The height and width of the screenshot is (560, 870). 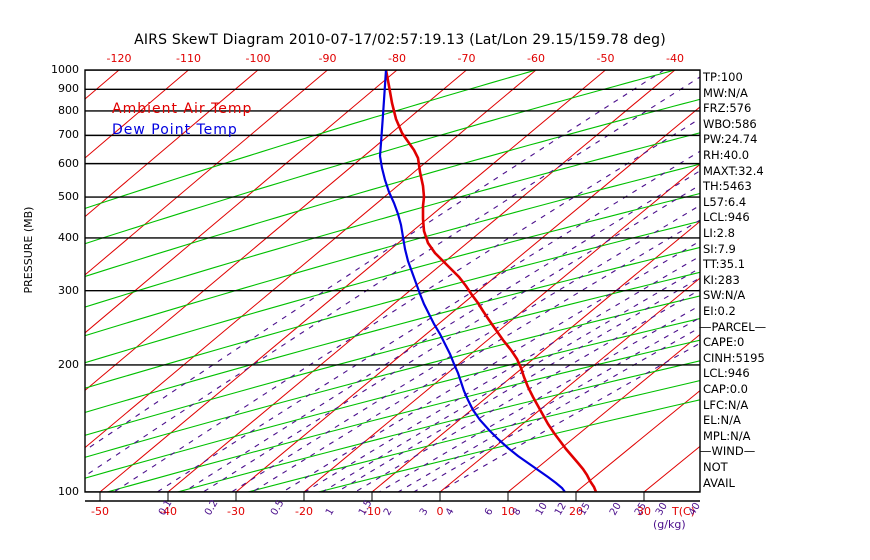 What do you see at coordinates (727, 108) in the screenshot?
I see `index-frz576: FRZ:576` at bounding box center [727, 108].